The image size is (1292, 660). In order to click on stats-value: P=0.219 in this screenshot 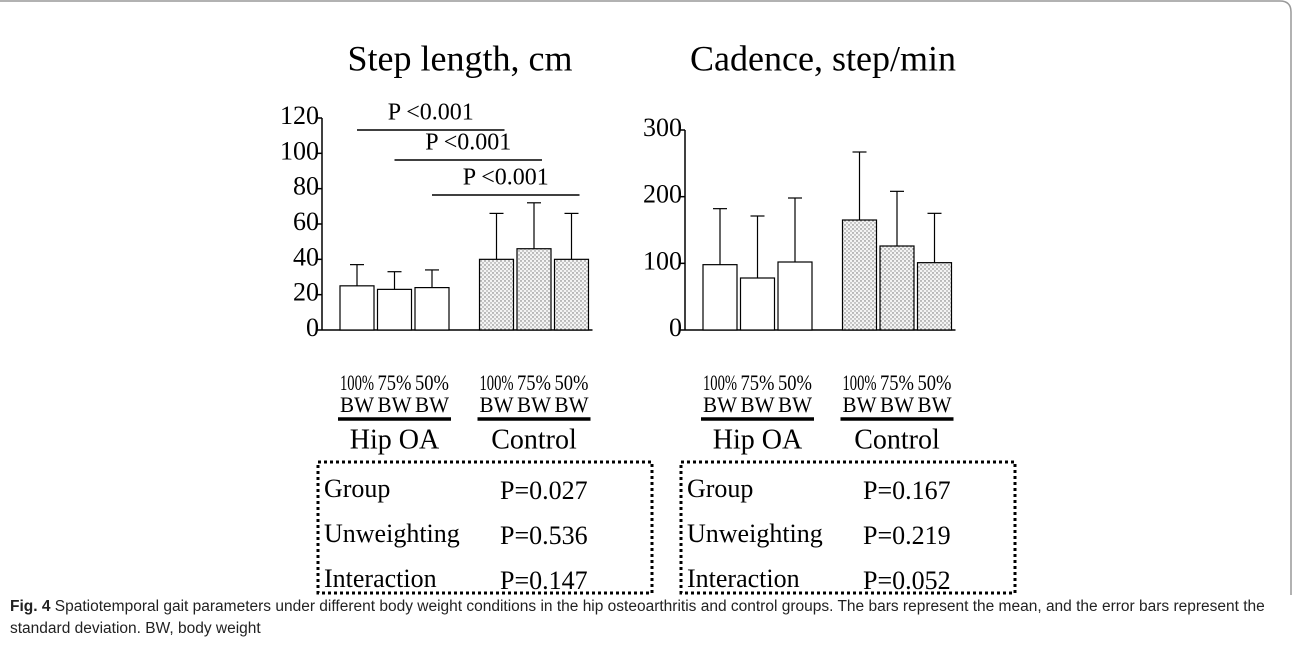, I will do `click(907, 535)`.